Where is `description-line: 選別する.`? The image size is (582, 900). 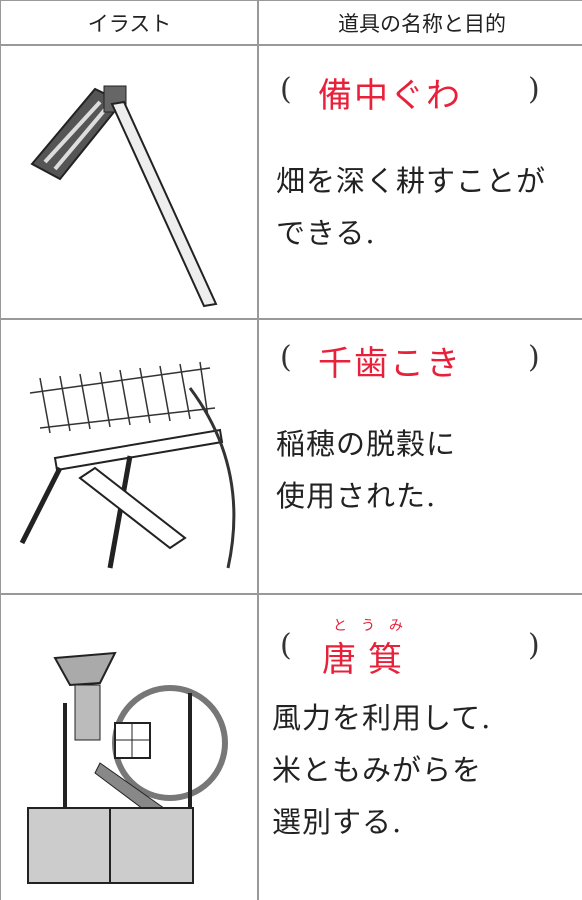 description-line: 選別する. is located at coordinates (337, 822).